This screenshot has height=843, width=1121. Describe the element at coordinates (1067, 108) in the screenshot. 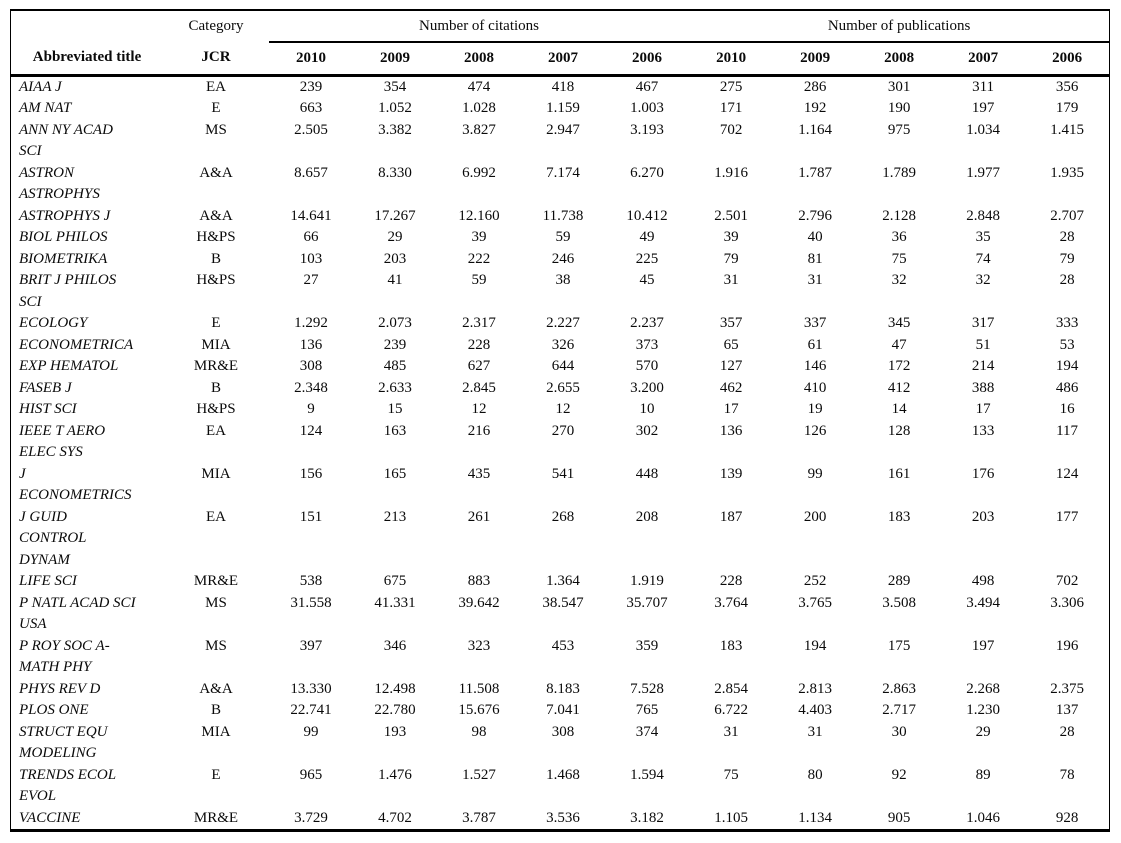

I see `publication-value-cell: 179` at that location.